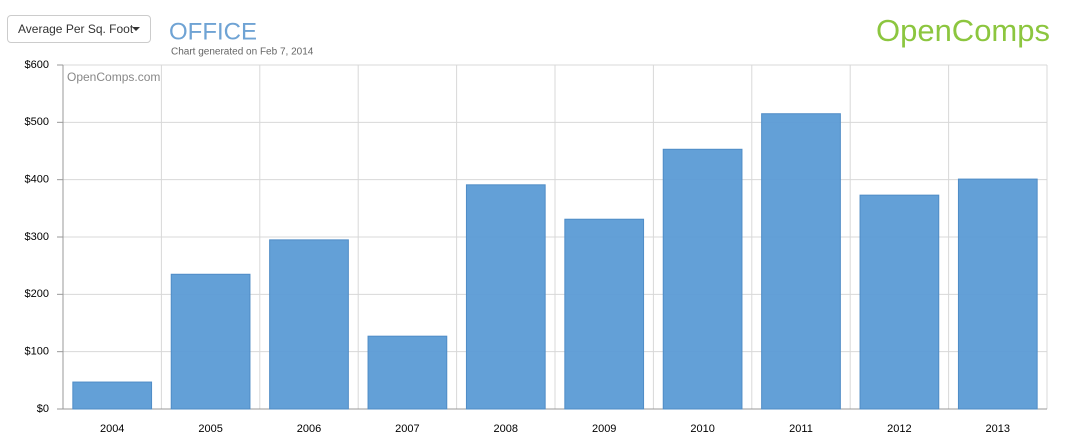 Image resolution: width=1073 pixels, height=443 pixels. Describe the element at coordinates (112, 429) in the screenshot. I see `x-tick-label: 2004` at that location.